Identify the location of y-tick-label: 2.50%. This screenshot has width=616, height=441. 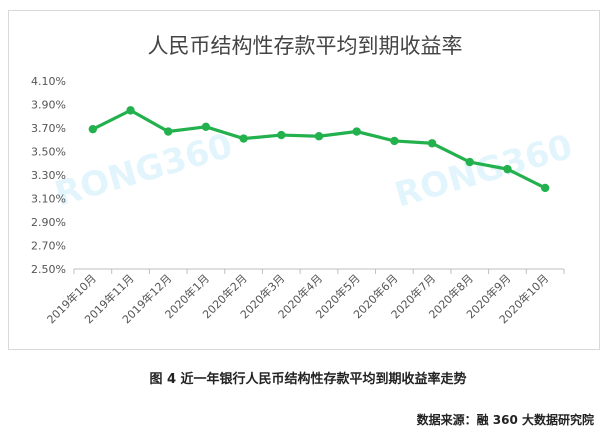
(48, 269).